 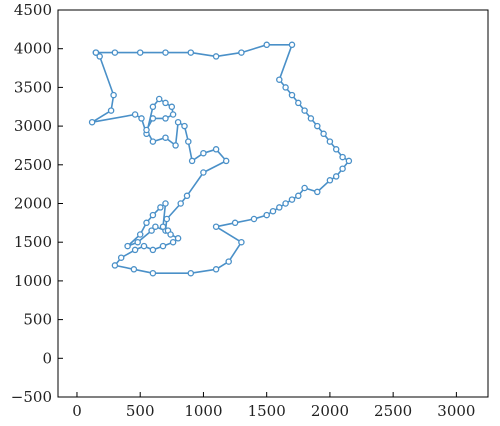 I want to click on x-tick-label: 500, so click(x=140, y=411).